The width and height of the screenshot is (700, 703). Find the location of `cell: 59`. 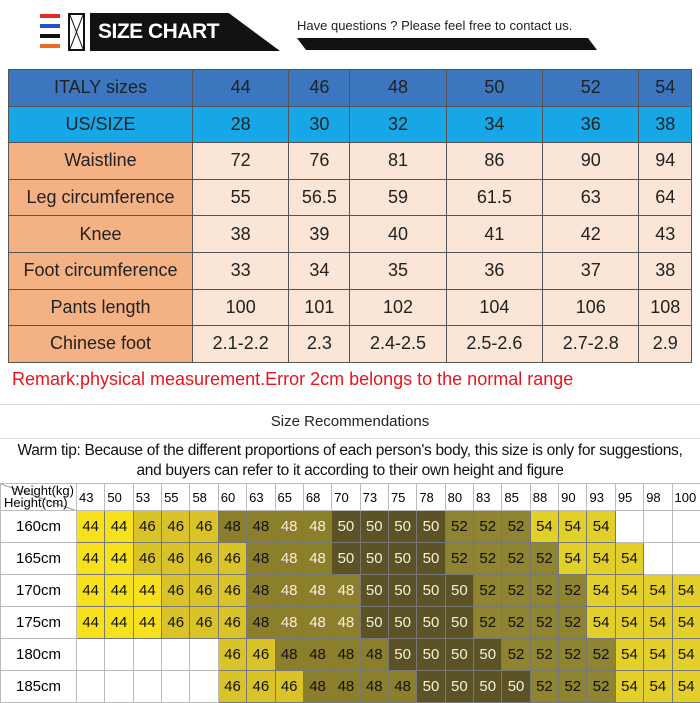

cell: 59 is located at coordinates (398, 197).